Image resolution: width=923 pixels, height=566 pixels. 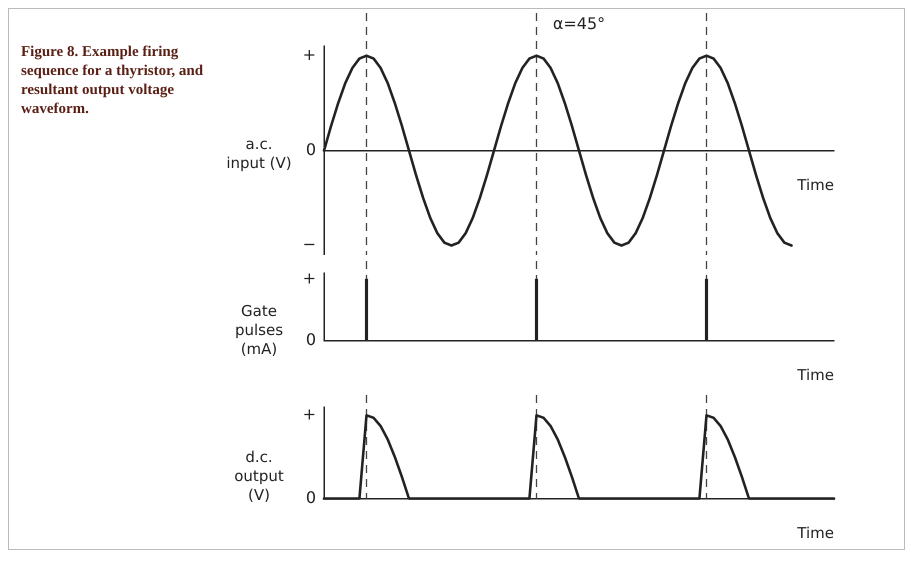 I want to click on y-axis-title: d.c. output (V), so click(x=259, y=476).